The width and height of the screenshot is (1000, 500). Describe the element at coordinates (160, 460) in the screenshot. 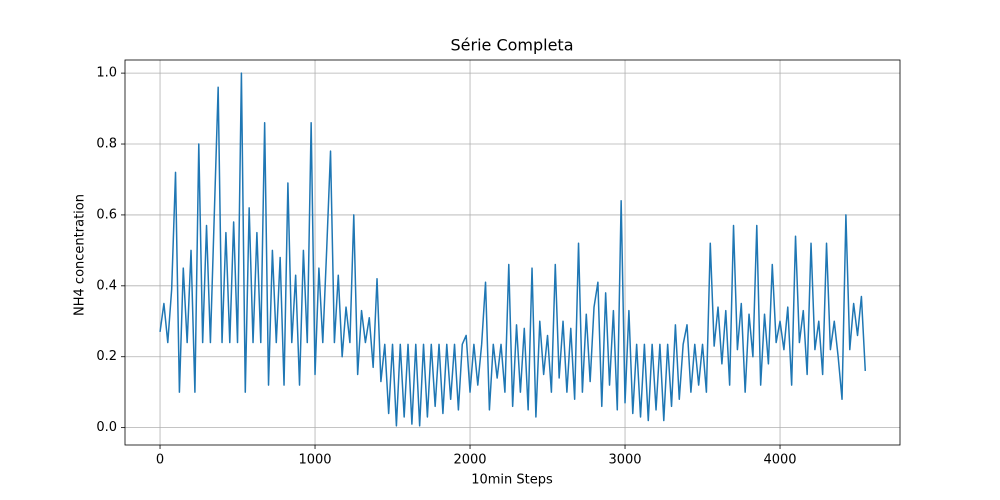

I see `x-tick-label: 0` at that location.